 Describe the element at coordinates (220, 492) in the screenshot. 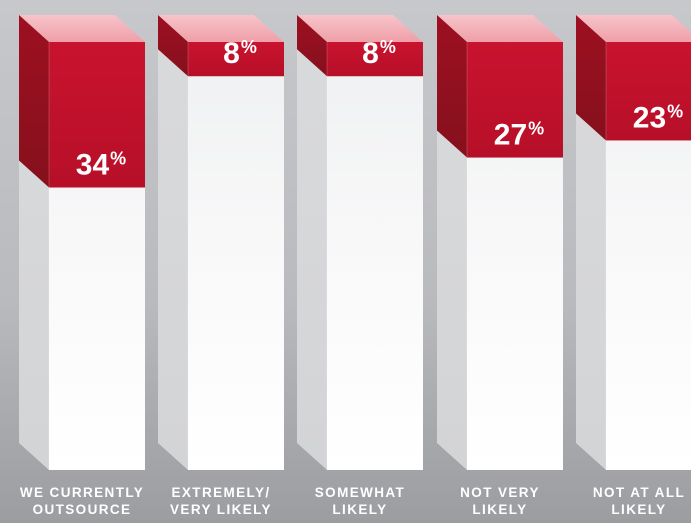

I see `category-label-2-line-1: EXTREMELY/` at that location.